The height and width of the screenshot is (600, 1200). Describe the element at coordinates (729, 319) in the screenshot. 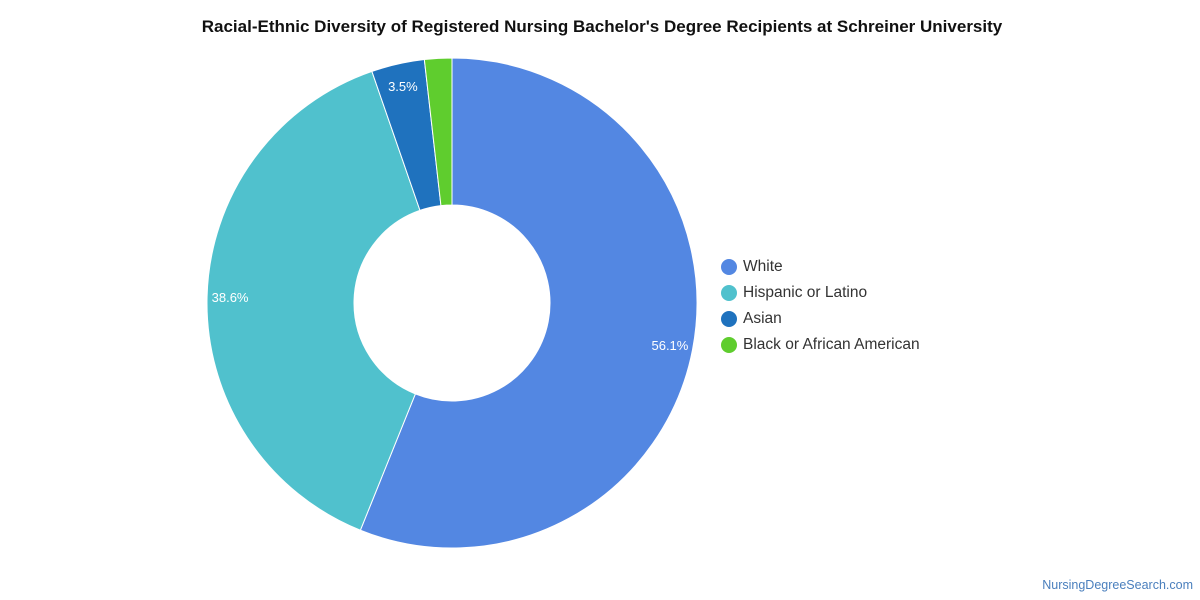

I see `legend-swatch-asian` at that location.